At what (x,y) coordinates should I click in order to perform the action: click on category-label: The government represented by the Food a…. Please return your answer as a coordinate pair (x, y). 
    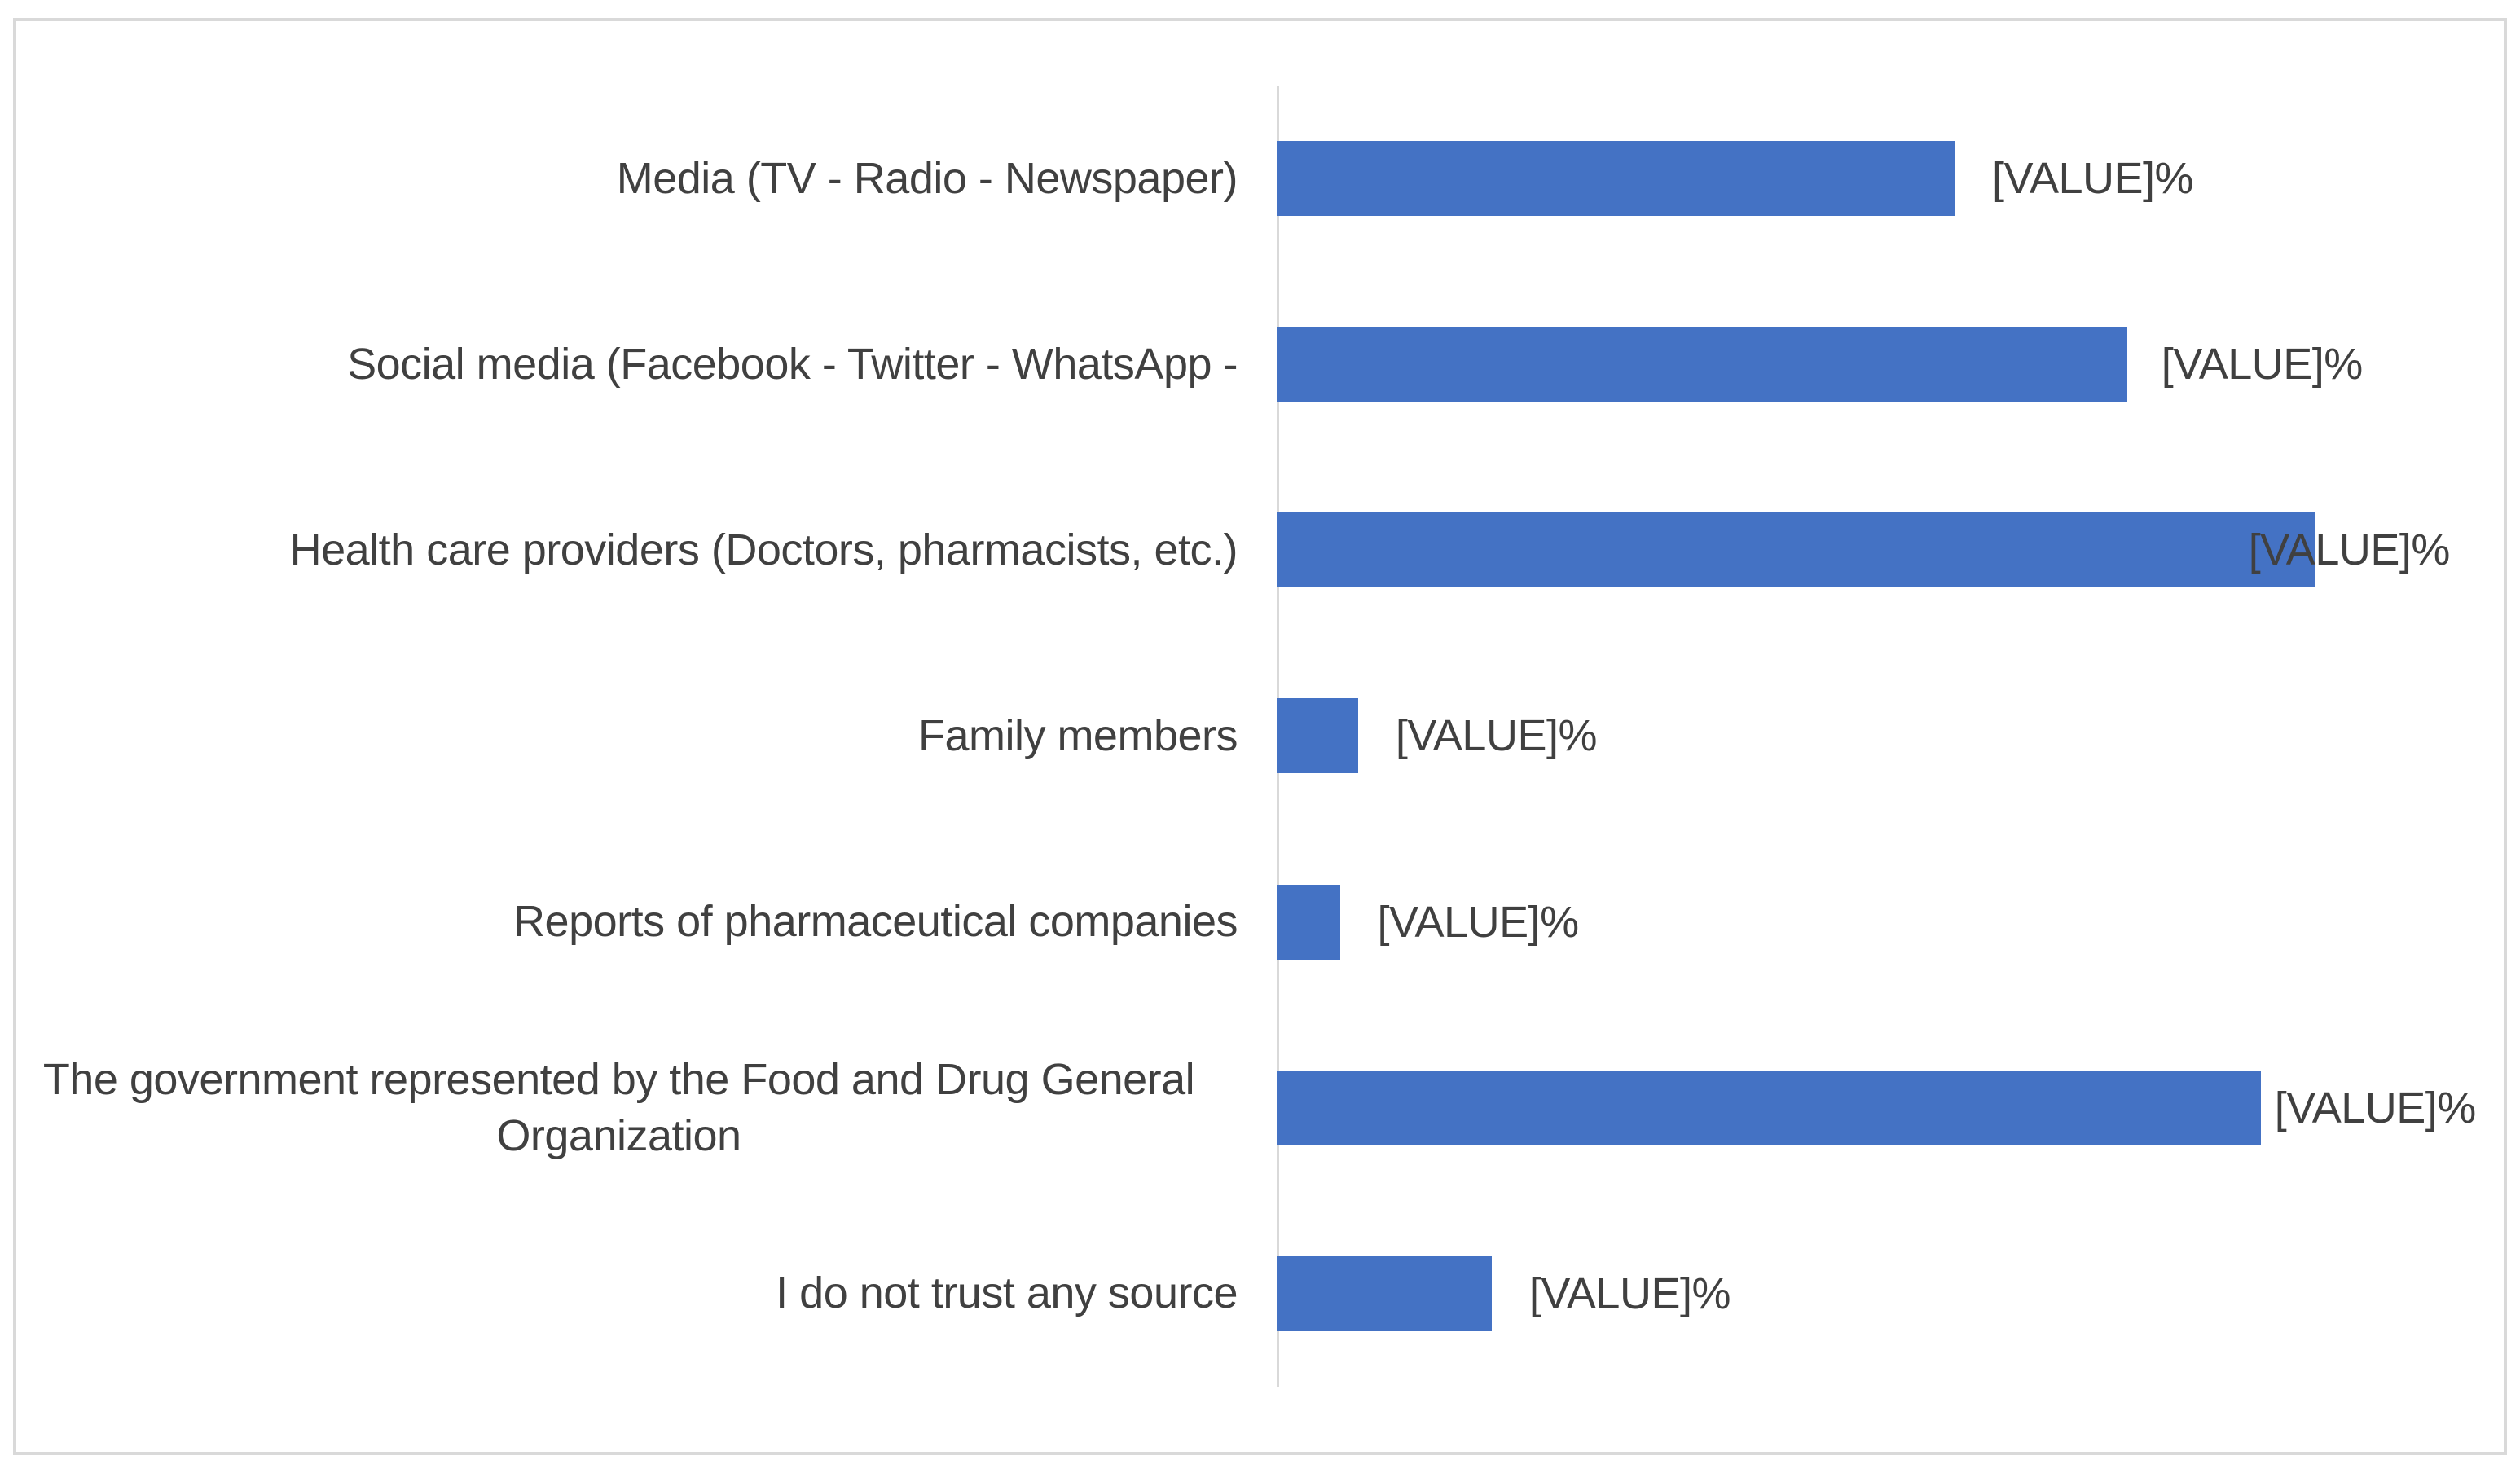
    Looking at the image, I should click on (619, 1107).